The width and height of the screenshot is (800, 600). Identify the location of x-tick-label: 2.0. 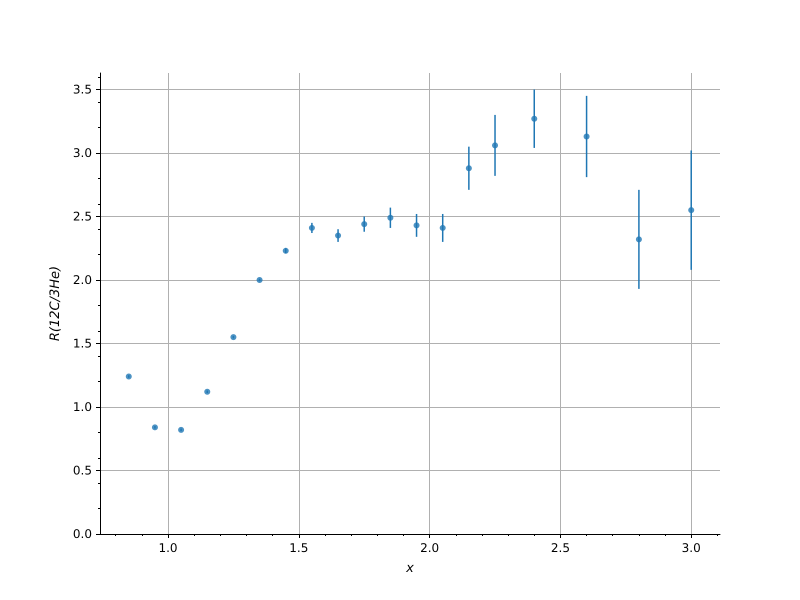
(430, 548).